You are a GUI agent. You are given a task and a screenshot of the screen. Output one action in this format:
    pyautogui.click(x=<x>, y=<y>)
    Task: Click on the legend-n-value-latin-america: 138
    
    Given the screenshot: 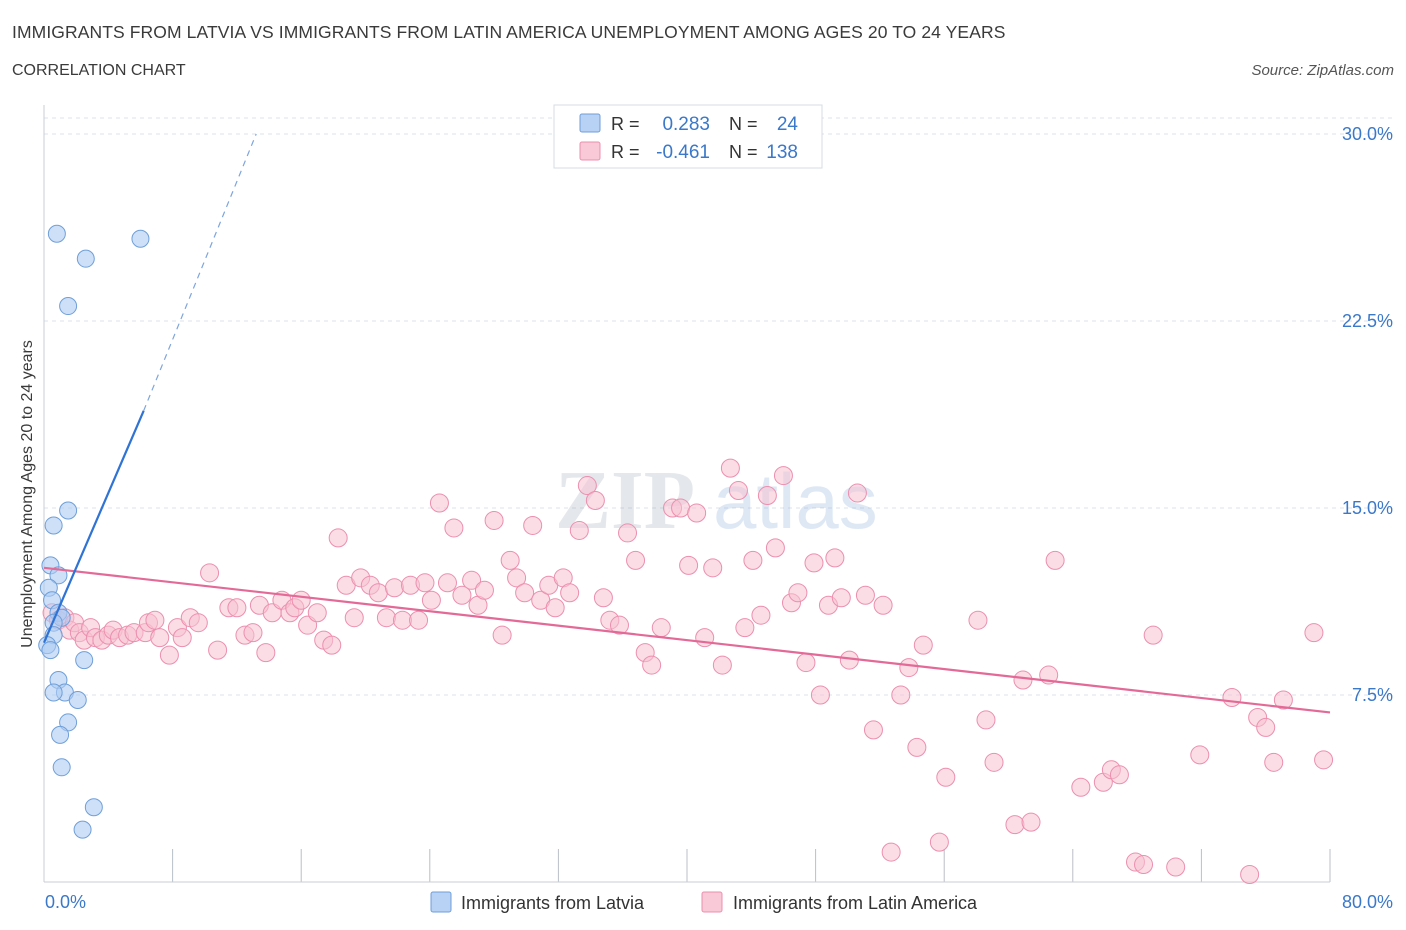 What is the action you would take?
    pyautogui.click(x=782, y=152)
    